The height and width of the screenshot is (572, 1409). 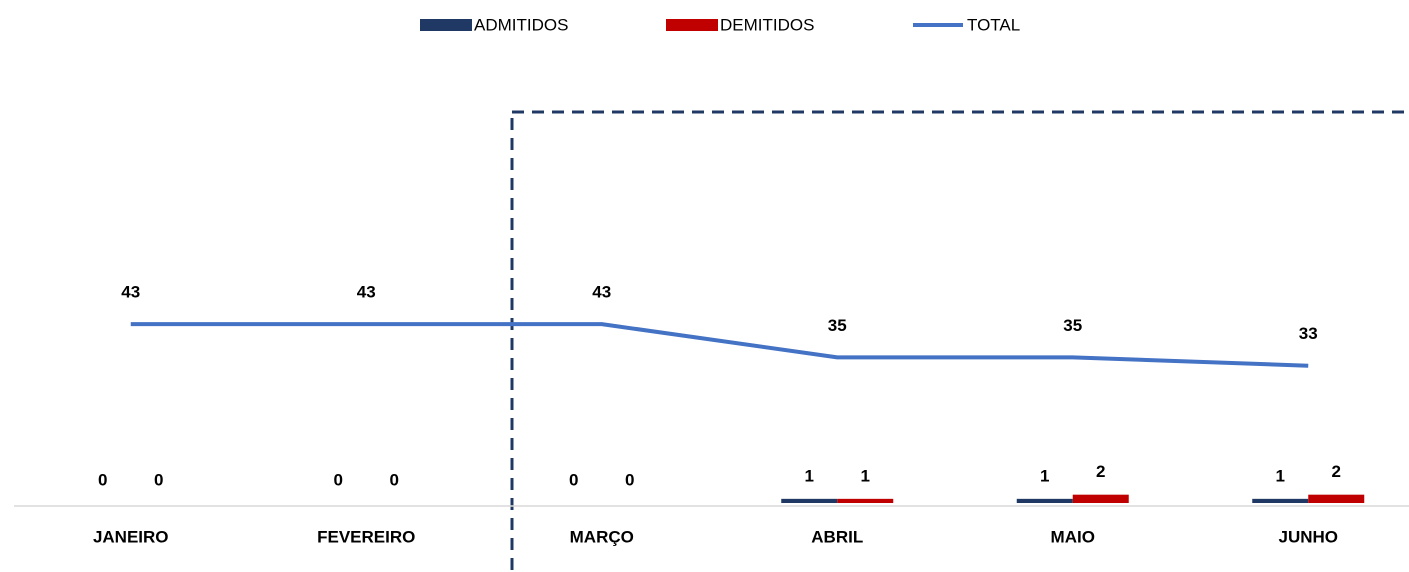 I want to click on legend-label: DEMITIDOS, so click(x=767, y=24).